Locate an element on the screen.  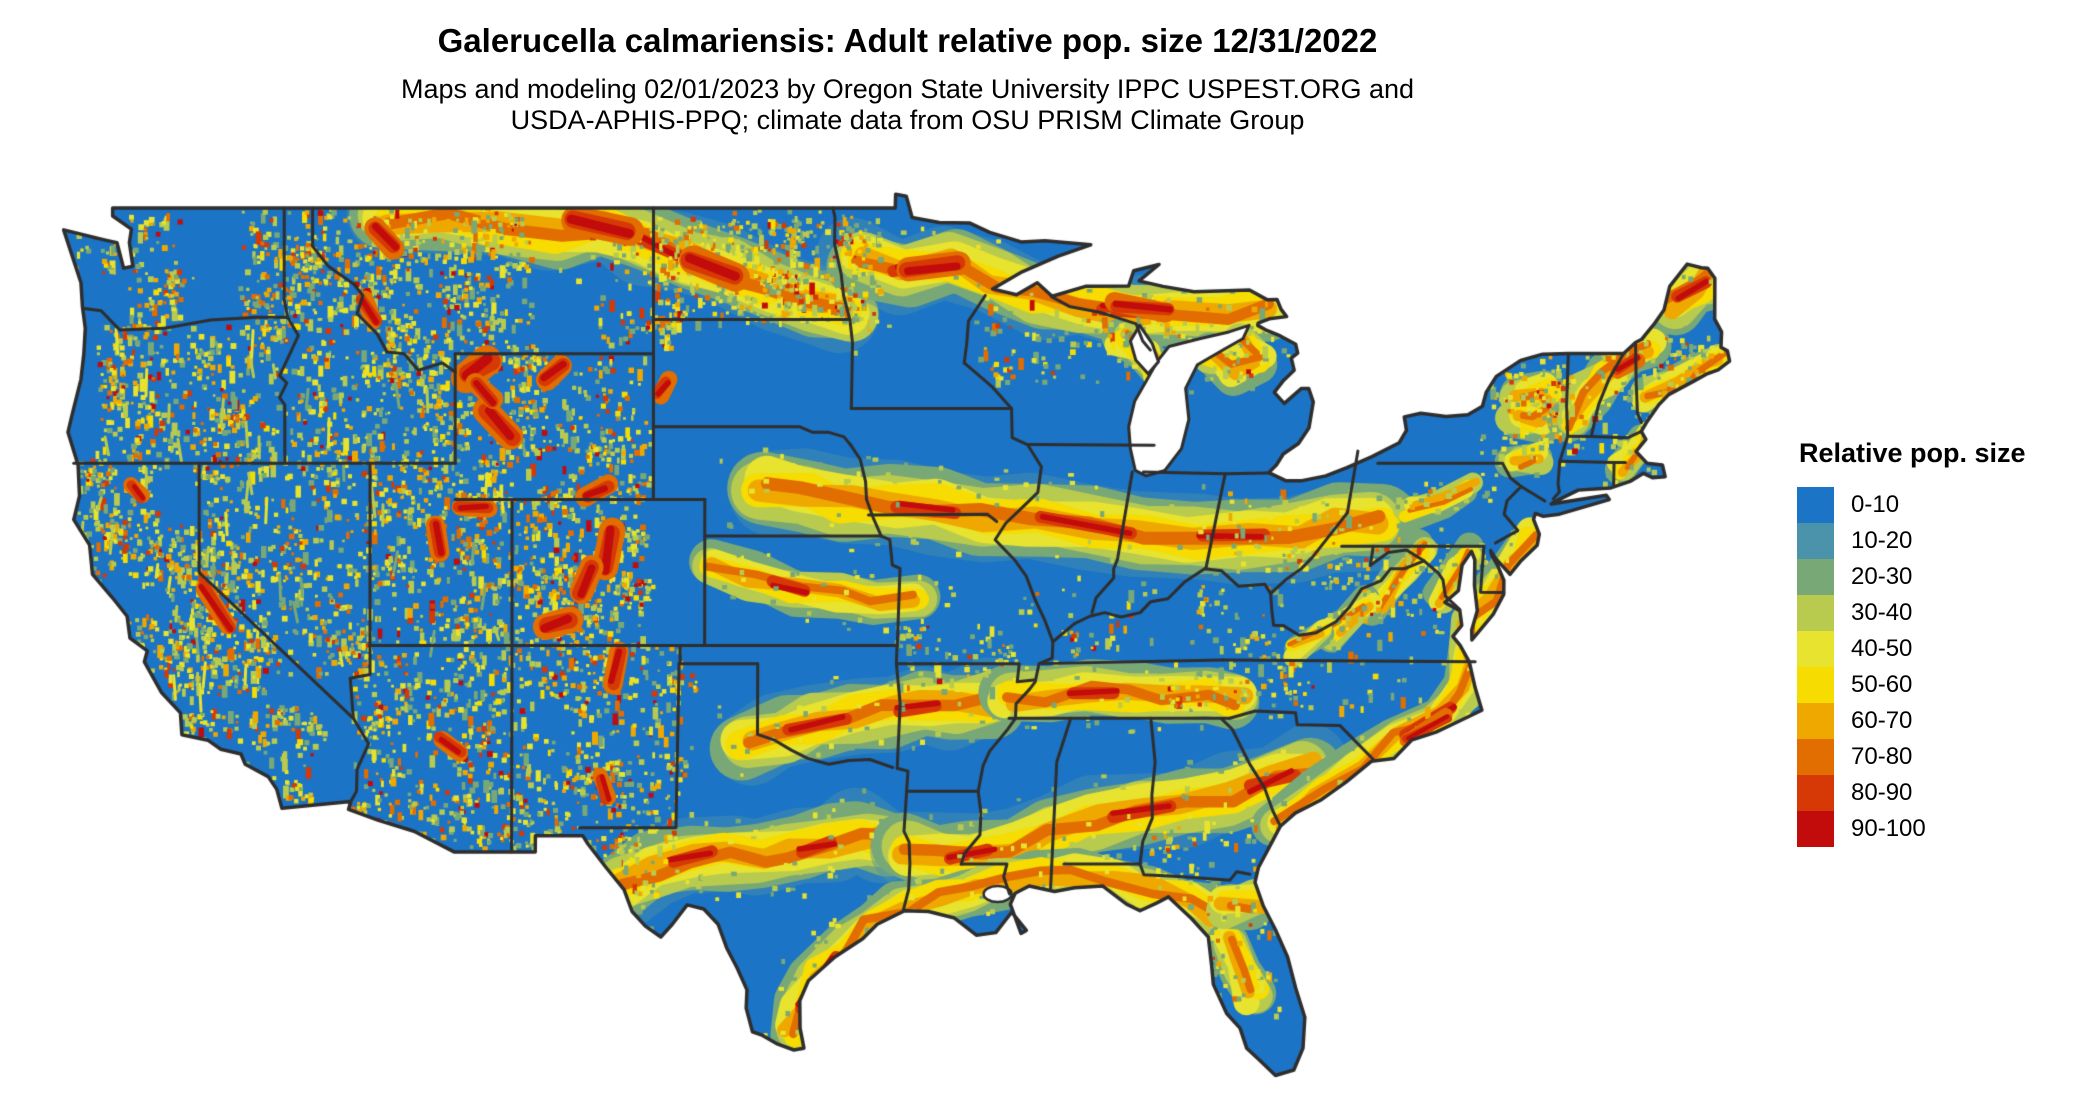
legend-item: 20-30 is located at coordinates (1947, 577).